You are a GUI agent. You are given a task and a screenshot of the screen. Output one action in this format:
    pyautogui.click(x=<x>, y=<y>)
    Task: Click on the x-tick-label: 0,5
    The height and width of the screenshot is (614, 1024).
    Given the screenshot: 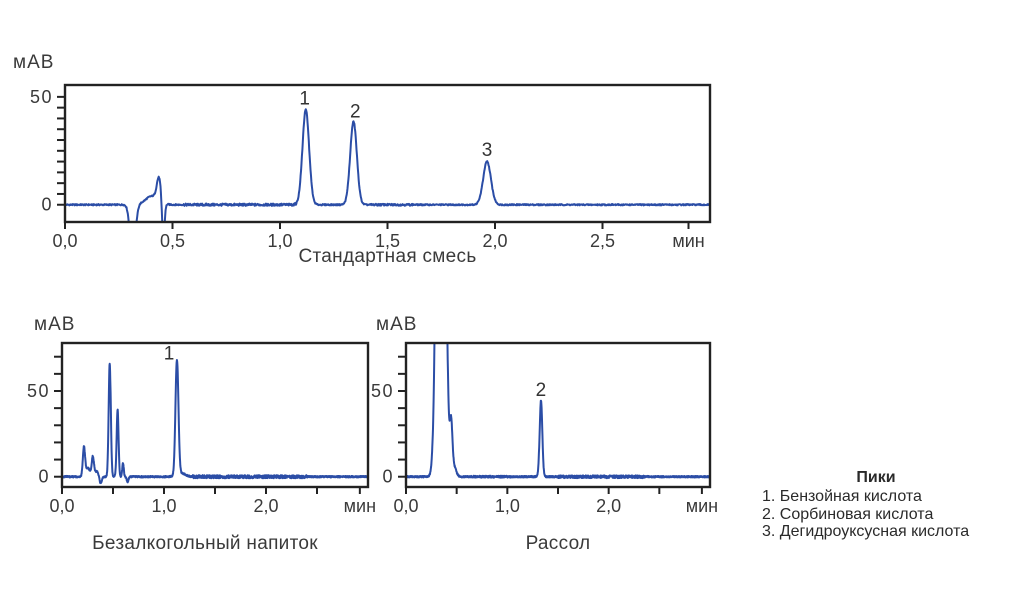 What is the action you would take?
    pyautogui.click(x=172, y=241)
    